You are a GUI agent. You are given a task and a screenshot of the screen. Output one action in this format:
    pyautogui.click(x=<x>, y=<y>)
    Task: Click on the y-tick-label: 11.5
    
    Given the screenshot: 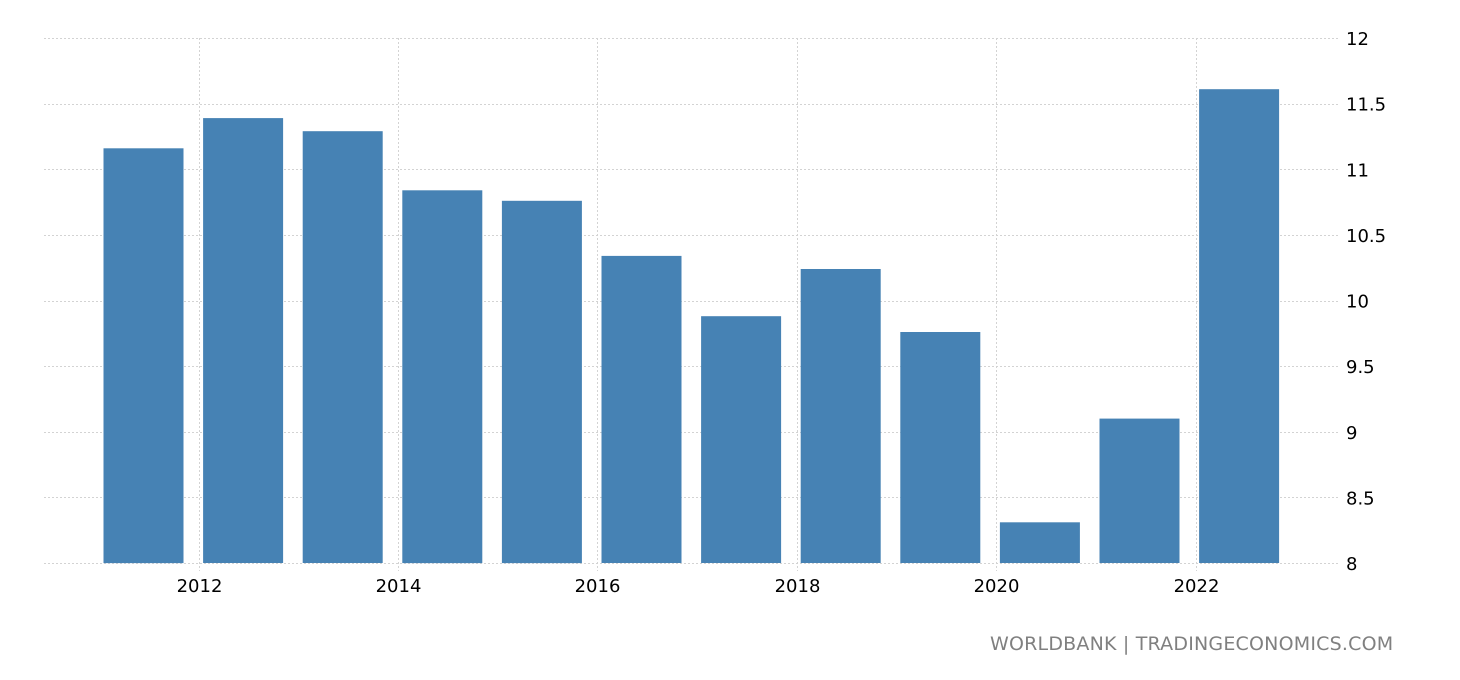 What is the action you would take?
    pyautogui.click(x=1366, y=105)
    